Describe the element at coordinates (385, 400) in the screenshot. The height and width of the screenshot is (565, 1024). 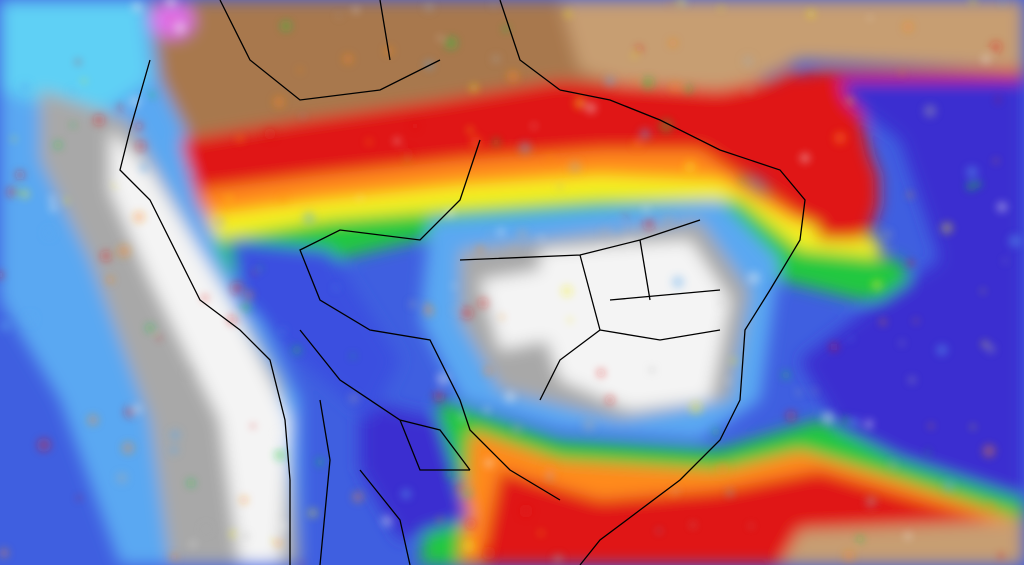
I see `border-bolivia` at that location.